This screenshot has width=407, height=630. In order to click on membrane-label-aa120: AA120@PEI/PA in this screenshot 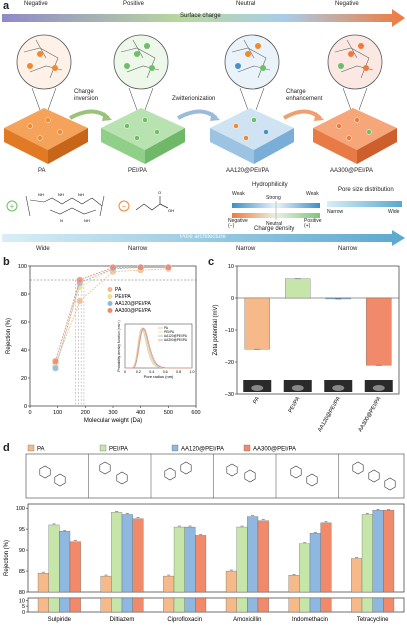, I will do `click(248, 171)`.